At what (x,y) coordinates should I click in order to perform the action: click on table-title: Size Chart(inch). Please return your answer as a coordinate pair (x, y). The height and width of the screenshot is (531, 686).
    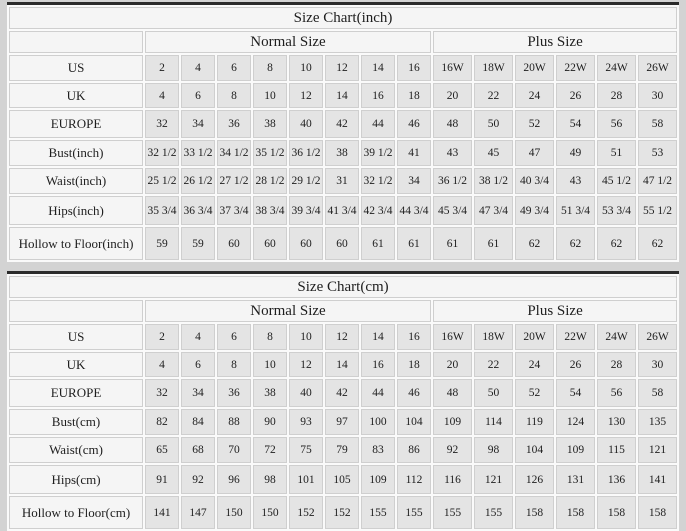
    Looking at the image, I should click on (343, 18).